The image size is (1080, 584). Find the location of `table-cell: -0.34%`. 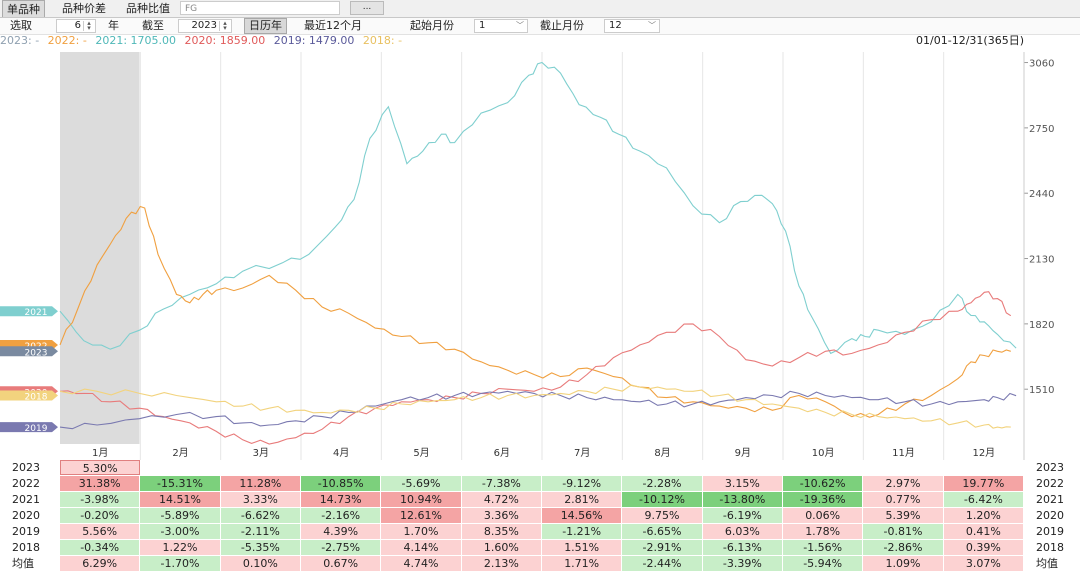

table-cell: -0.34% is located at coordinates (100, 547).